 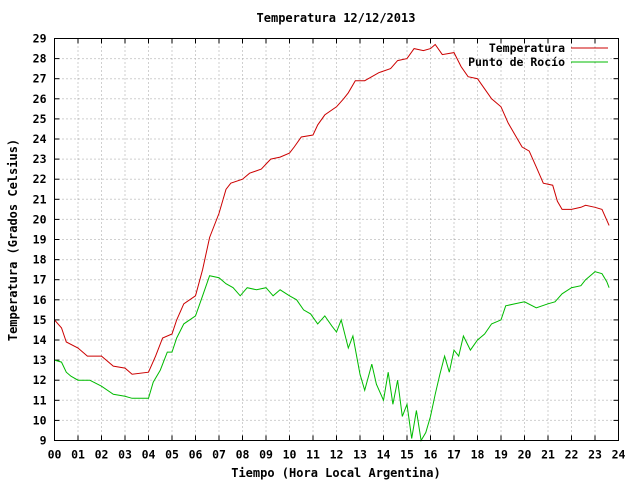 What do you see at coordinates (40, 139) in the screenshot?
I see `y-tick-label: 24` at bounding box center [40, 139].